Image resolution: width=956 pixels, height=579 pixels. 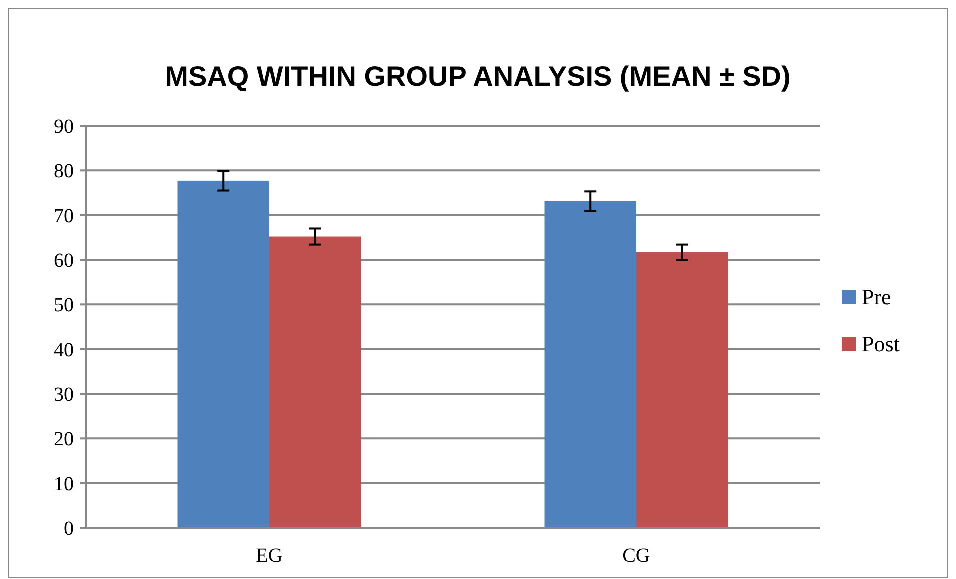 I want to click on chart-title: MSAQ WITHIN GROUP ANALYSIS (MEAN ± SD), so click(x=478, y=76).